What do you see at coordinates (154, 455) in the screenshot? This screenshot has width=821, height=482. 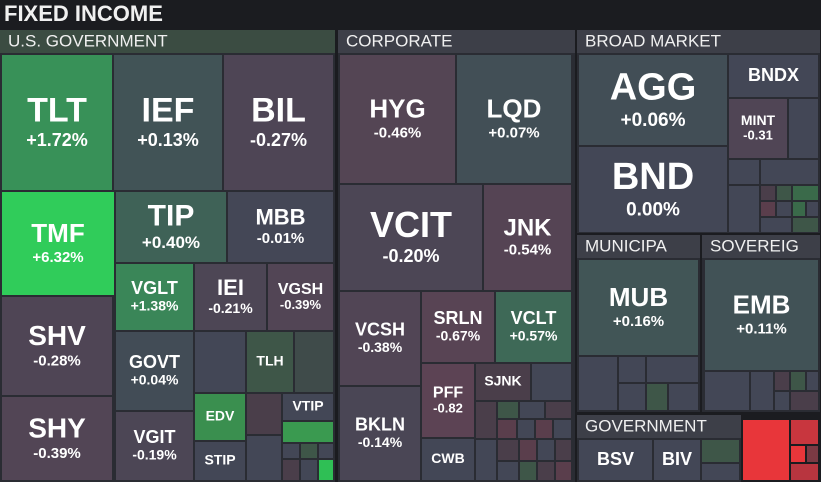 I see `change: -0.19%` at bounding box center [154, 455].